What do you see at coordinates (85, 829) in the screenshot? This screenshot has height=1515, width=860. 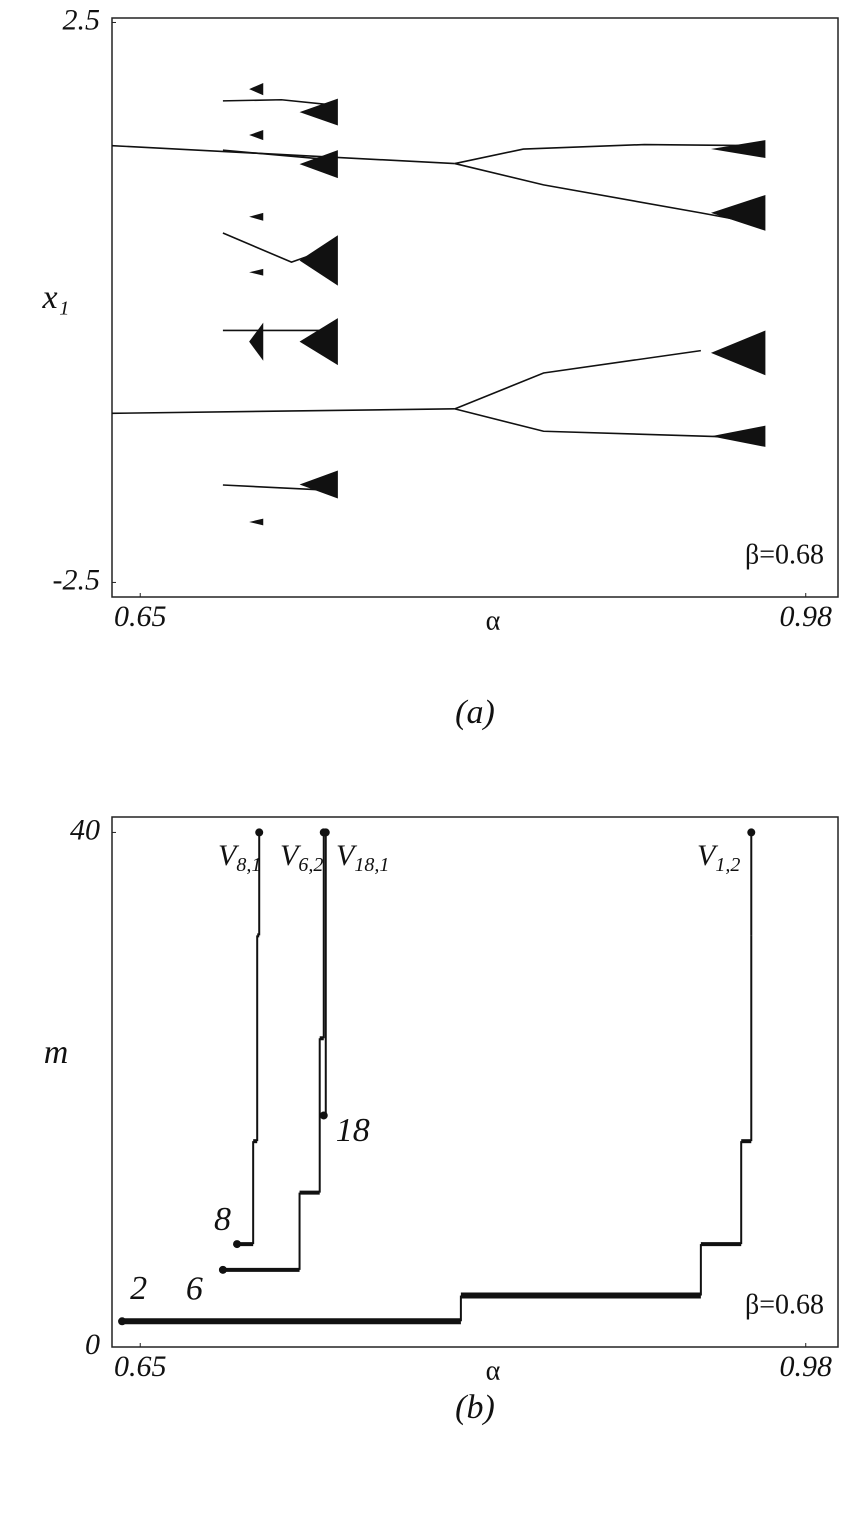 I see `y-tick-label: 40` at bounding box center [85, 829].